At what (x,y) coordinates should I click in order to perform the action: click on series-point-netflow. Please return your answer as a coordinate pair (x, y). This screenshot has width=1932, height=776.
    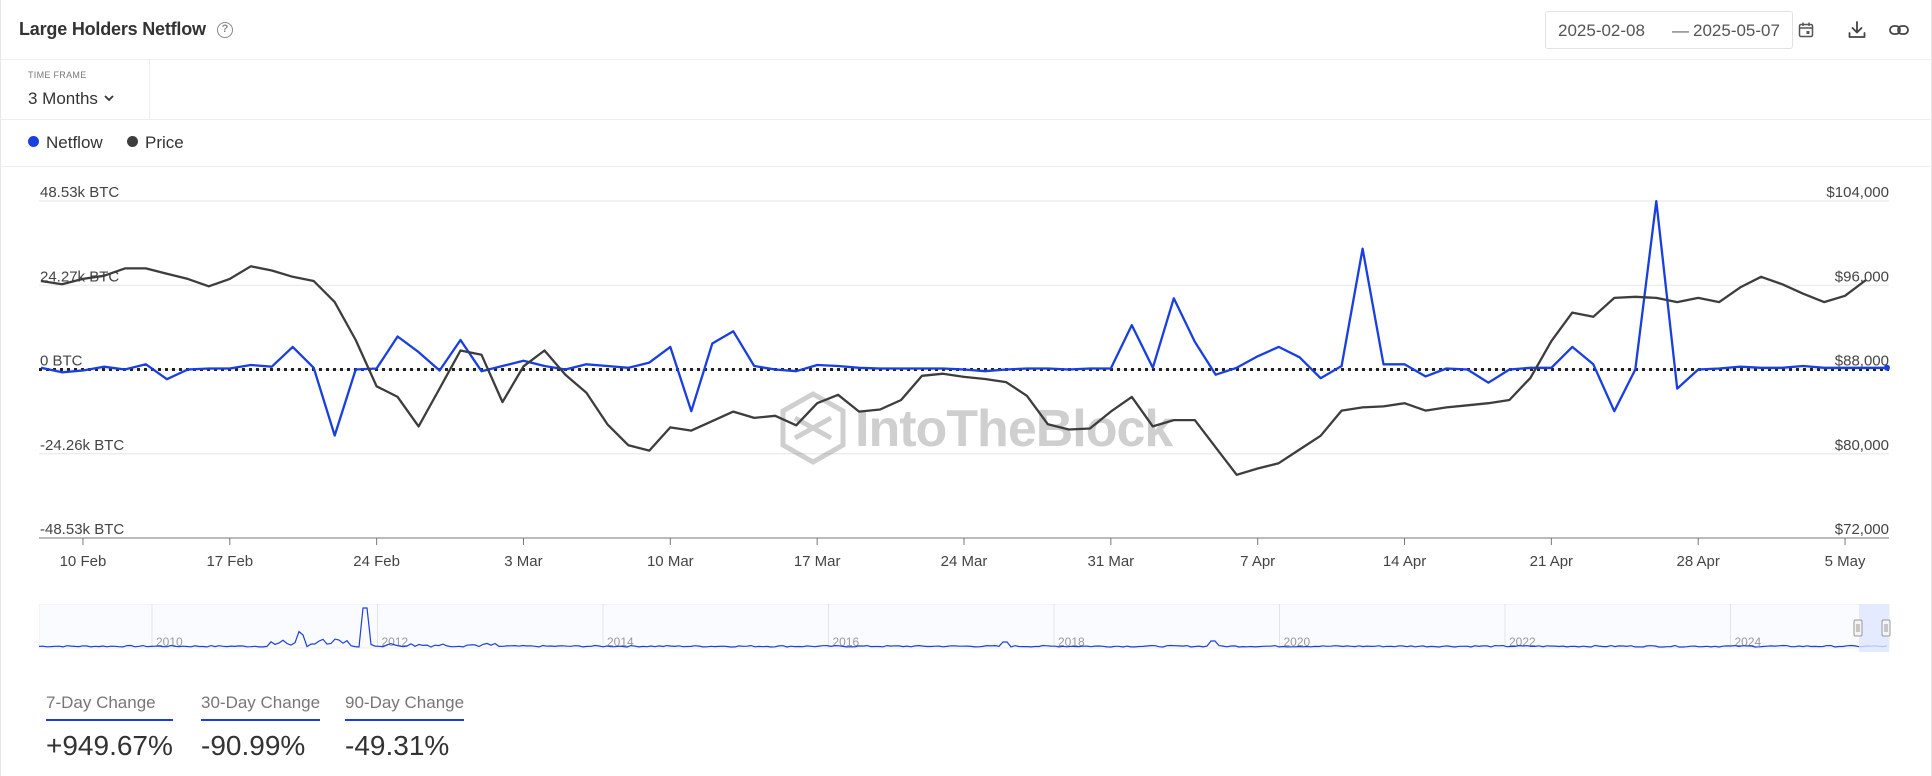
    Looking at the image, I should click on (1887, 367).